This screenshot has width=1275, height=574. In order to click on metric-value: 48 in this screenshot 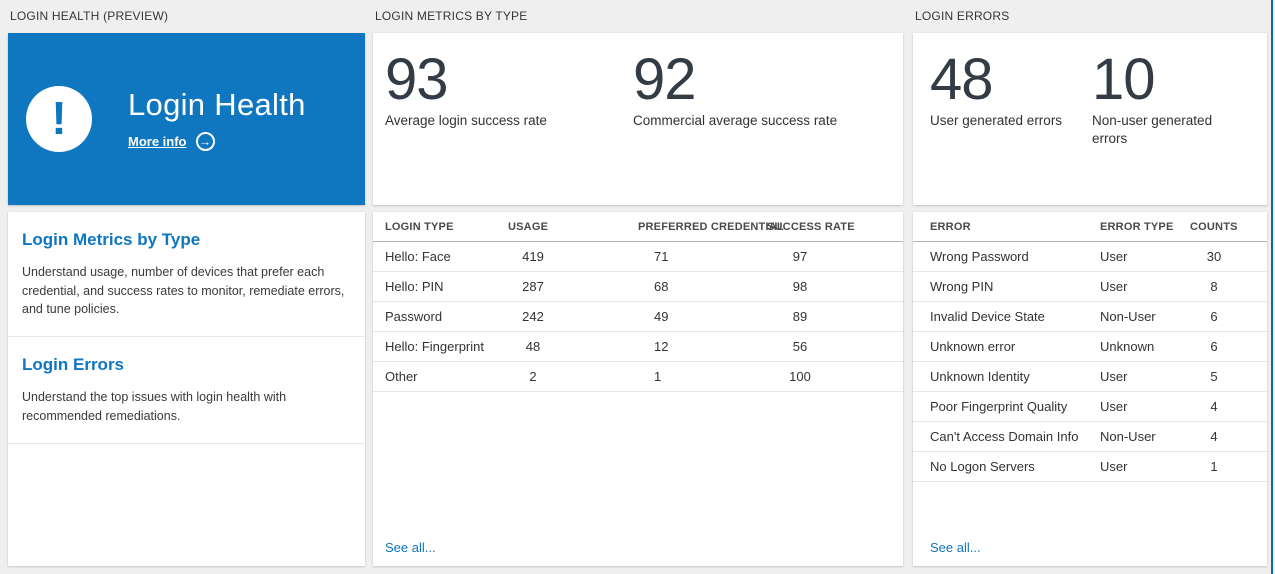, I will do `click(962, 79)`.